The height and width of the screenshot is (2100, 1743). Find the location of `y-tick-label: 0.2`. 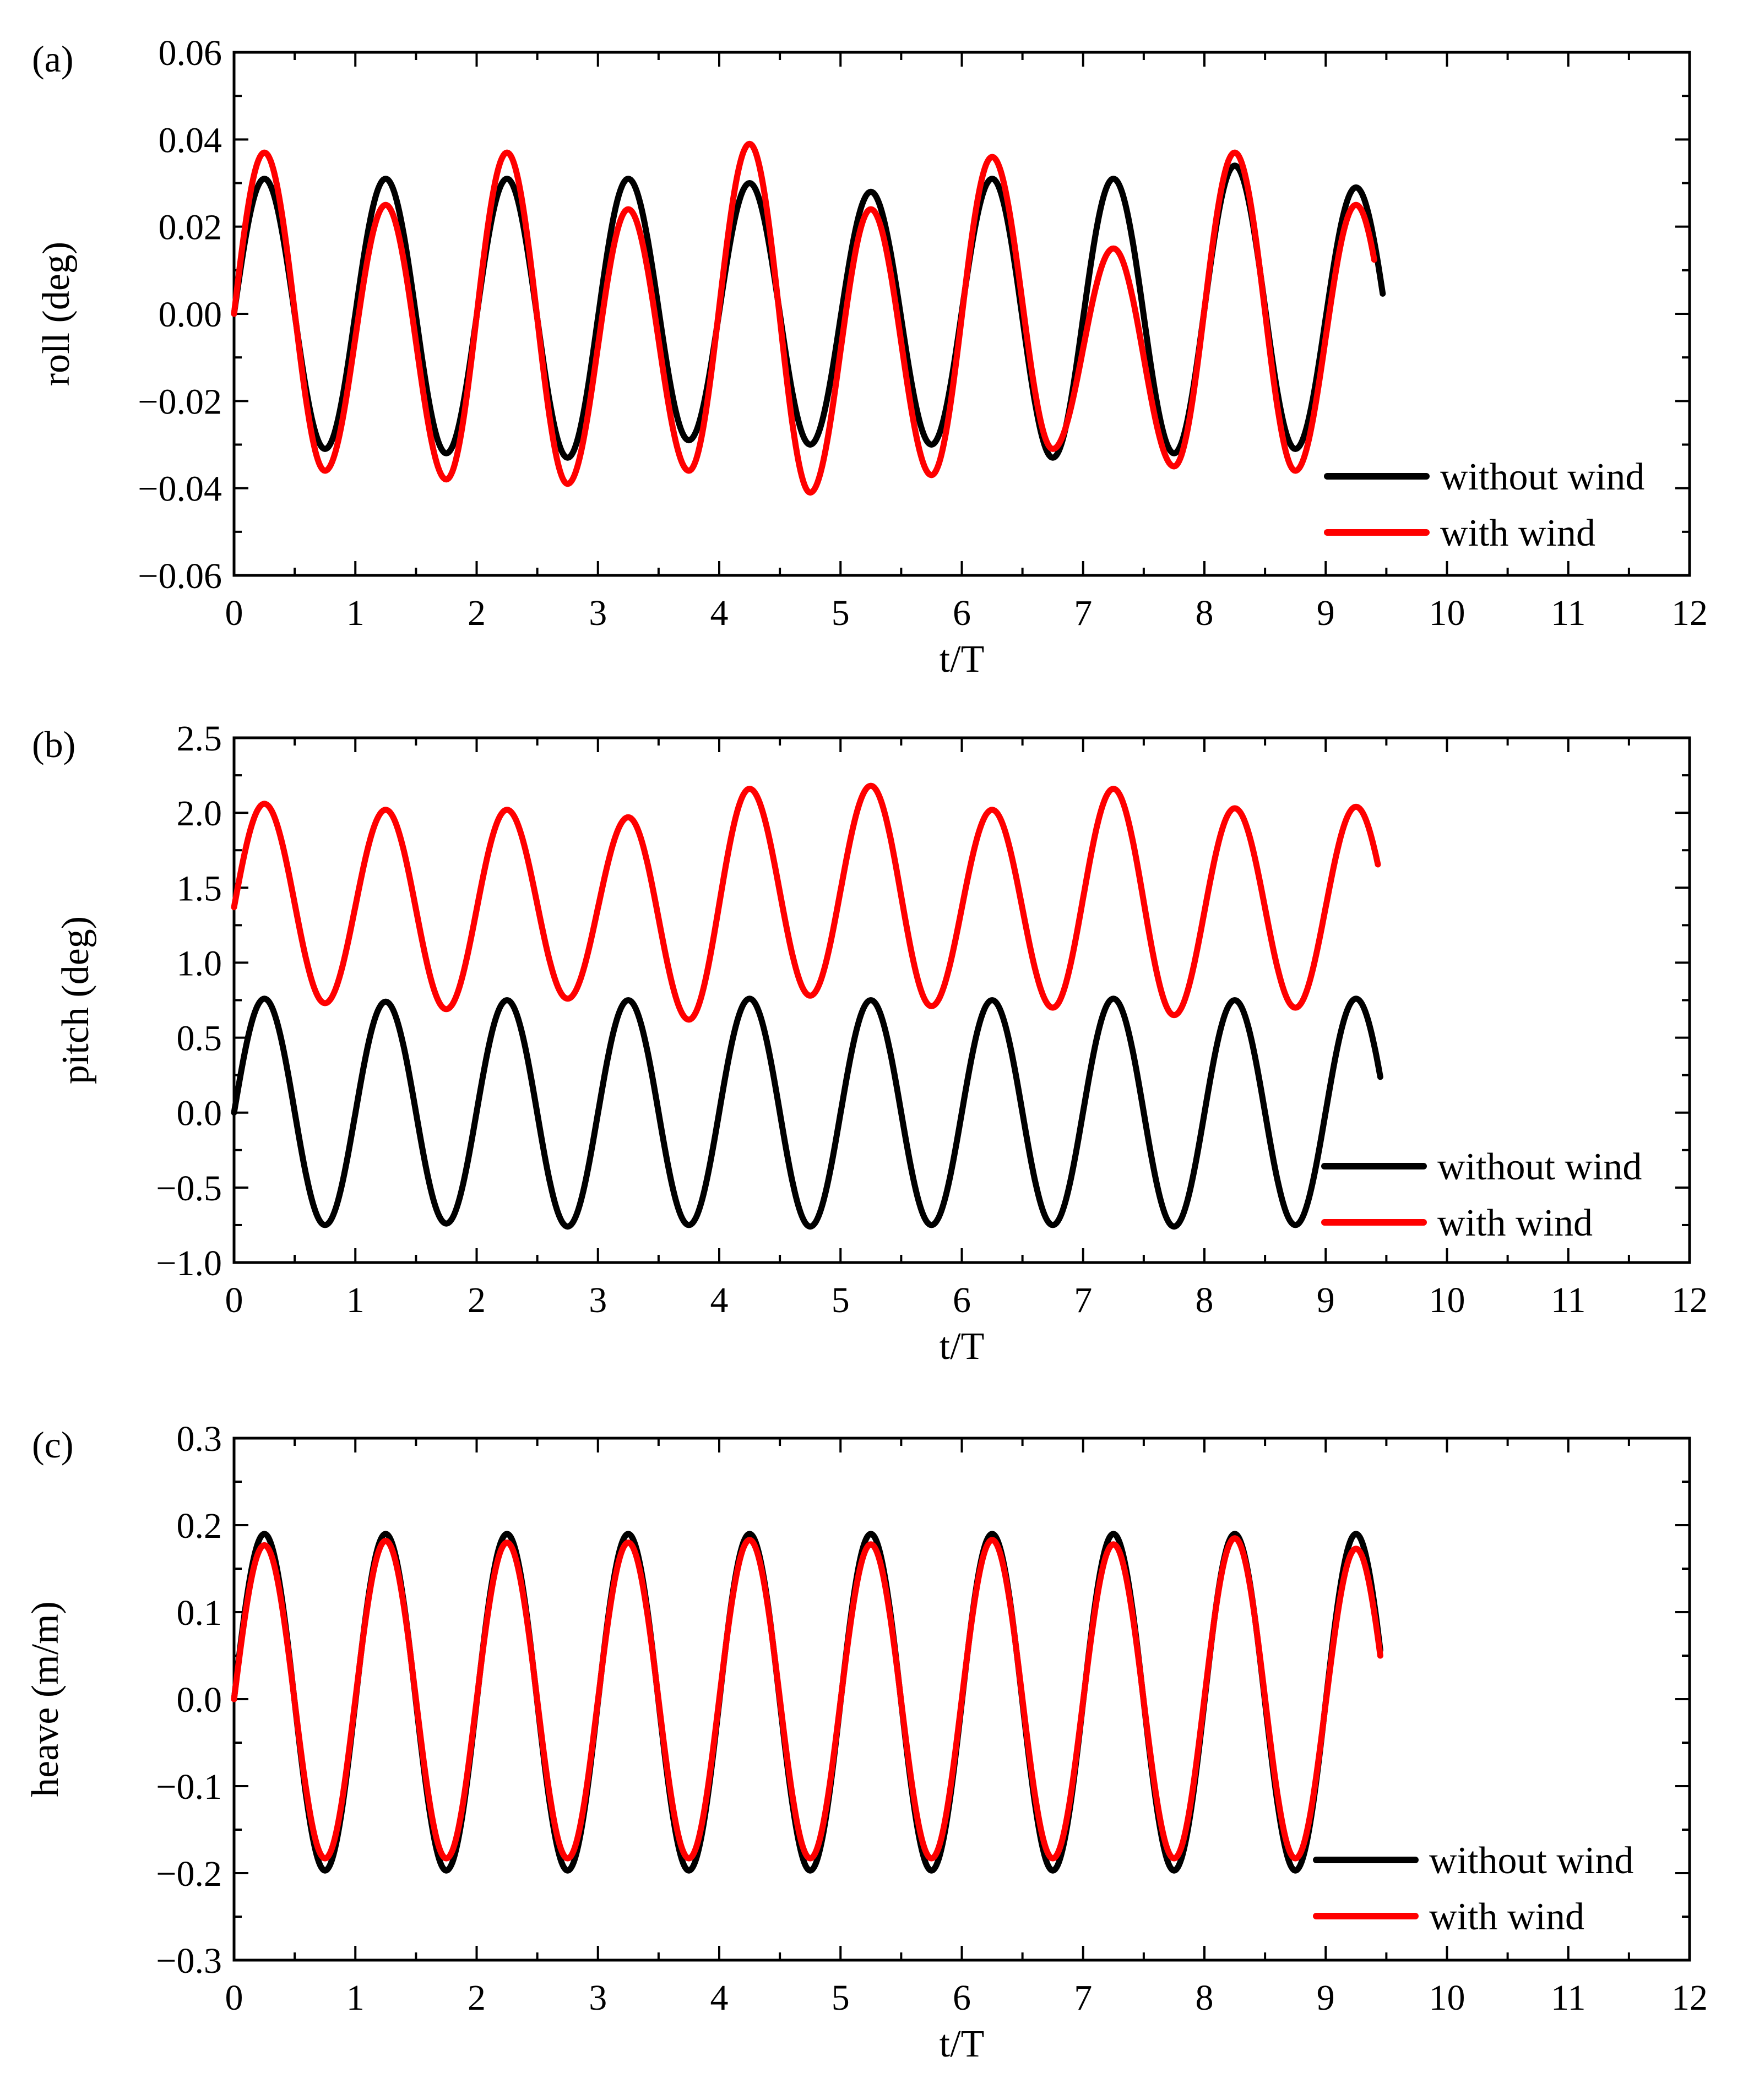

y-tick-label: 0.2 is located at coordinates (199, 1526).